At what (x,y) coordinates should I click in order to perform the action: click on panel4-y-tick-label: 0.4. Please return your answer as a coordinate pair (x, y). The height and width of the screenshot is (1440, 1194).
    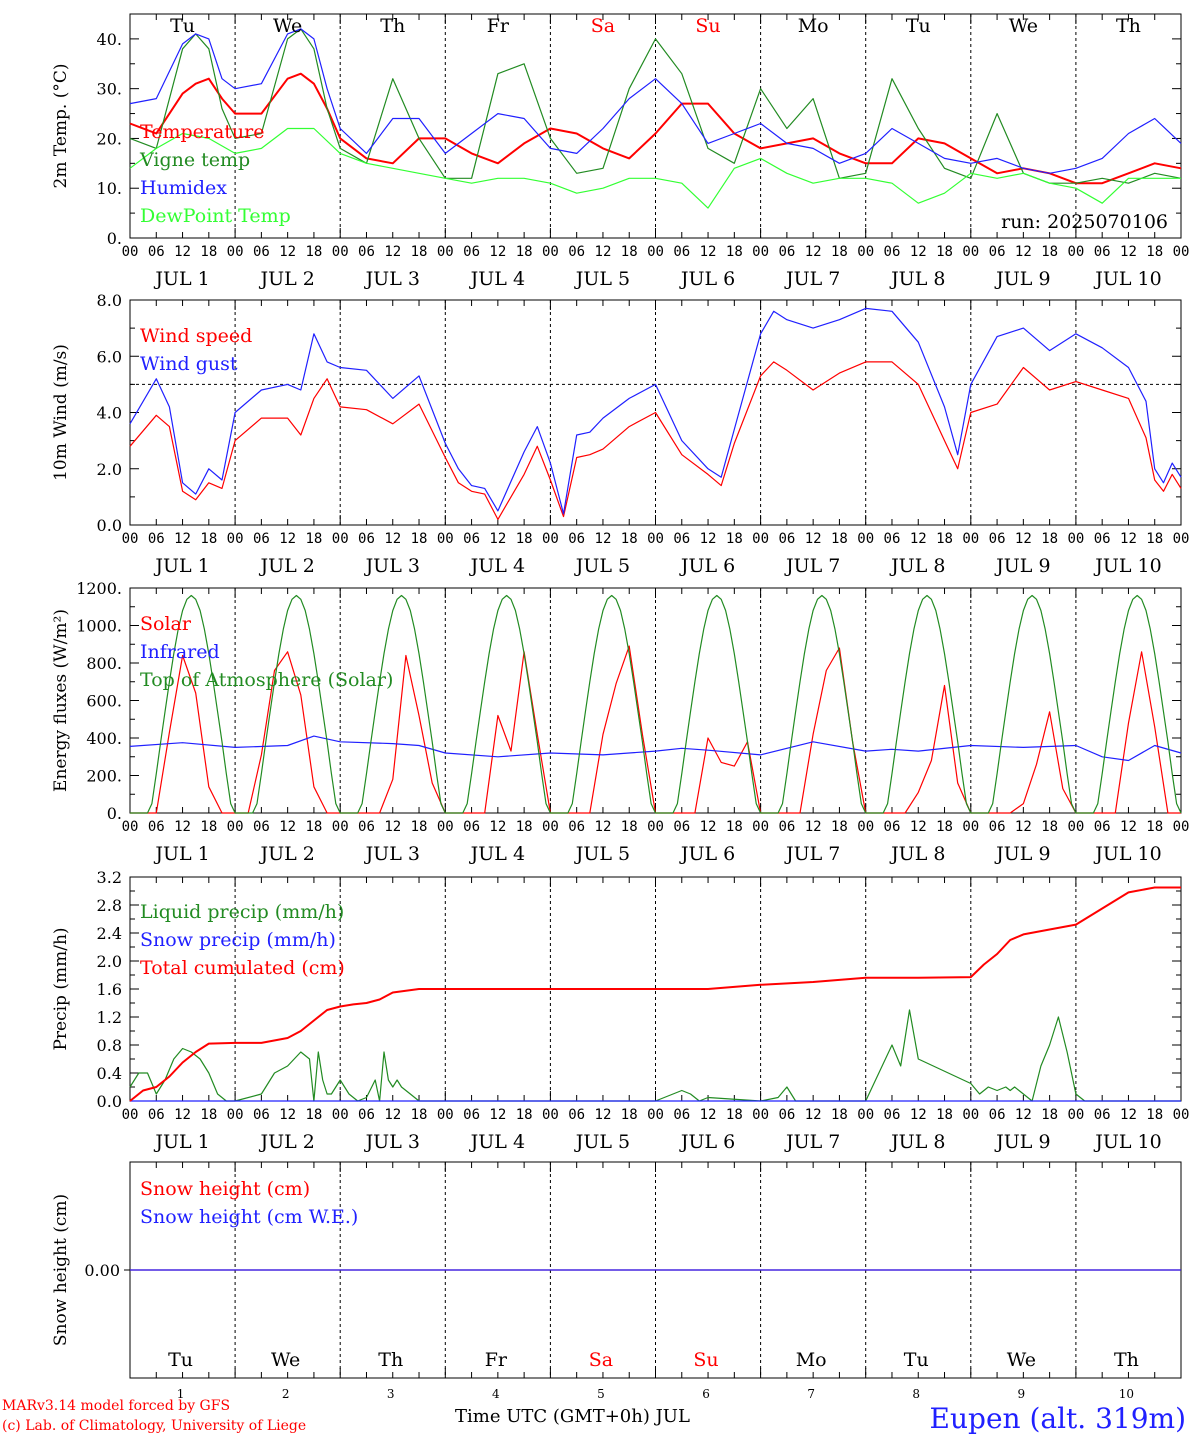
    Looking at the image, I should click on (109, 1073).